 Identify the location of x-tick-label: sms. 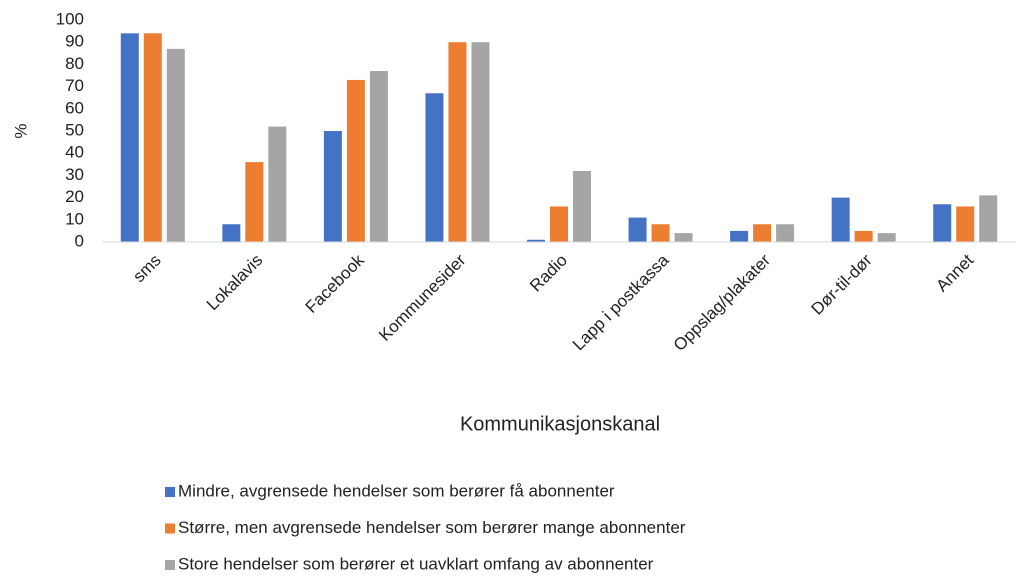
(146, 268).